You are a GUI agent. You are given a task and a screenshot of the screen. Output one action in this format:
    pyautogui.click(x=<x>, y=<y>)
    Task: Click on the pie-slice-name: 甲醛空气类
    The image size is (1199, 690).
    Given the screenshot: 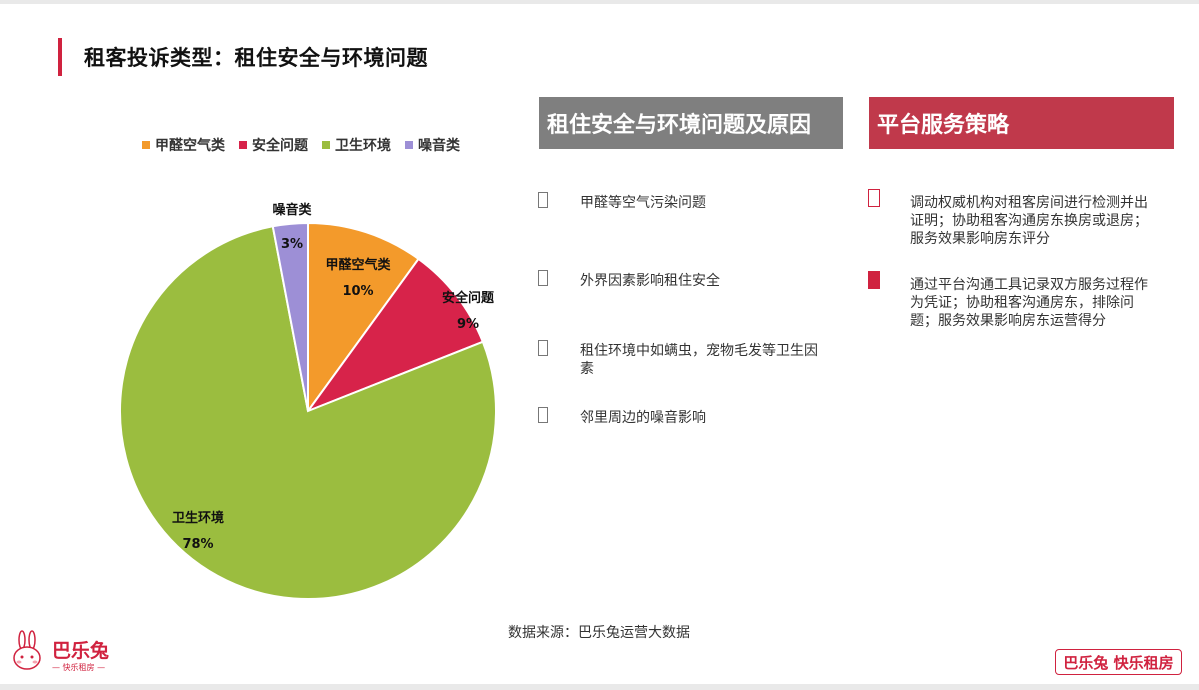 What is the action you would take?
    pyautogui.click(x=358, y=265)
    